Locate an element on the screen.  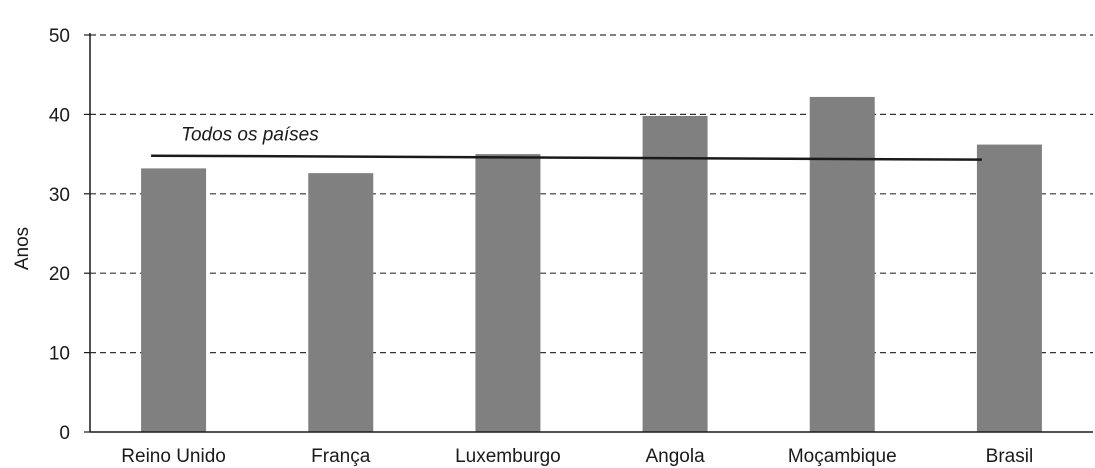
category-label: França is located at coordinates (341, 456).